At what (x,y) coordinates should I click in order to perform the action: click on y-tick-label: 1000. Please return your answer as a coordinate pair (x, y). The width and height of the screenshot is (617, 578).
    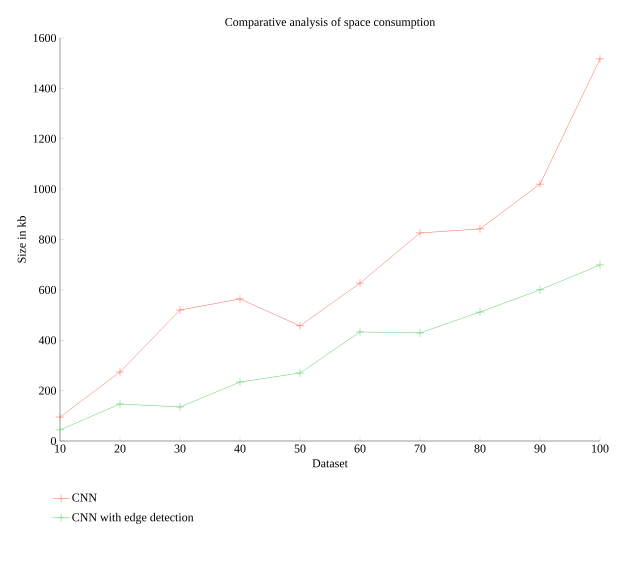
    Looking at the image, I should click on (45, 189).